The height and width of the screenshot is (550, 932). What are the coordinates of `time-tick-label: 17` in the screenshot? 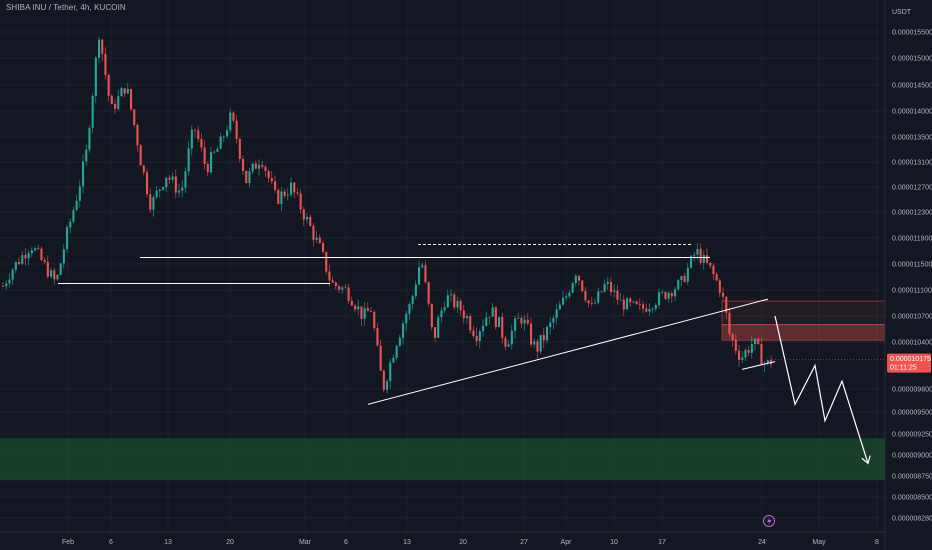 It's located at (662, 542).